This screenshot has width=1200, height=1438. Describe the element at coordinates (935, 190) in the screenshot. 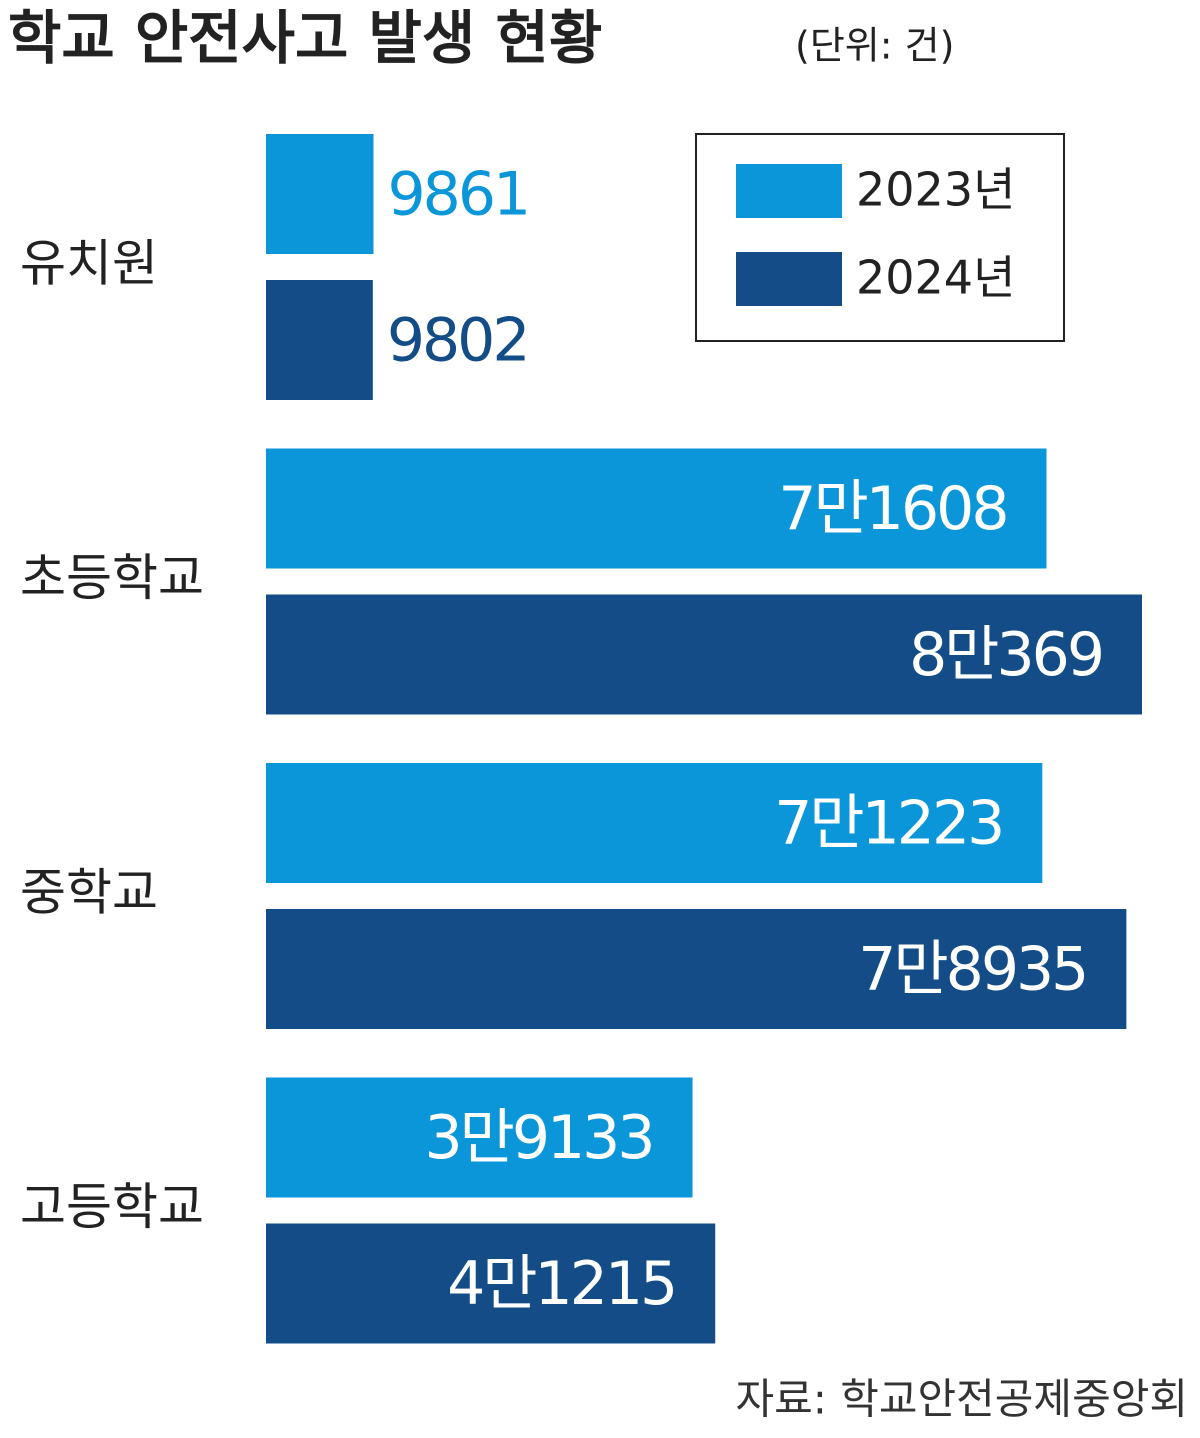

I see `legend-label: 2023년` at that location.